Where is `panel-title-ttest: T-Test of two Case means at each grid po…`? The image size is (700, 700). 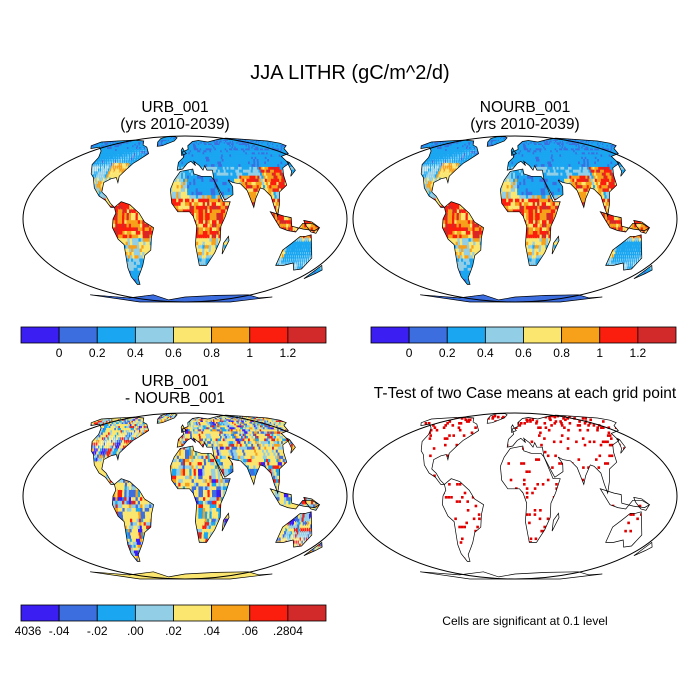
panel-title-ttest: T-Test of two Case means at each grid po… is located at coordinates (525, 393).